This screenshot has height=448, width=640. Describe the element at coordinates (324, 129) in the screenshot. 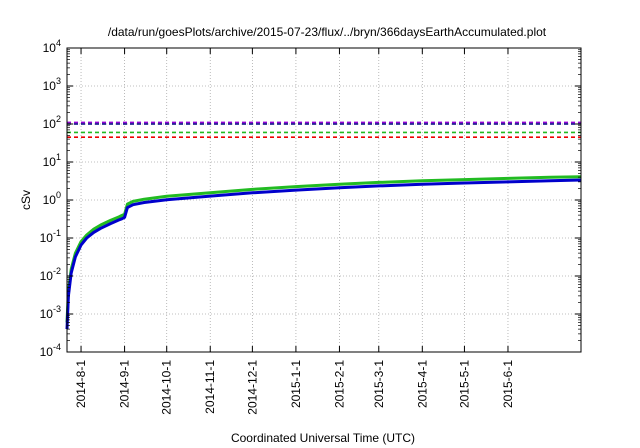

I see `reference-lines` at that location.